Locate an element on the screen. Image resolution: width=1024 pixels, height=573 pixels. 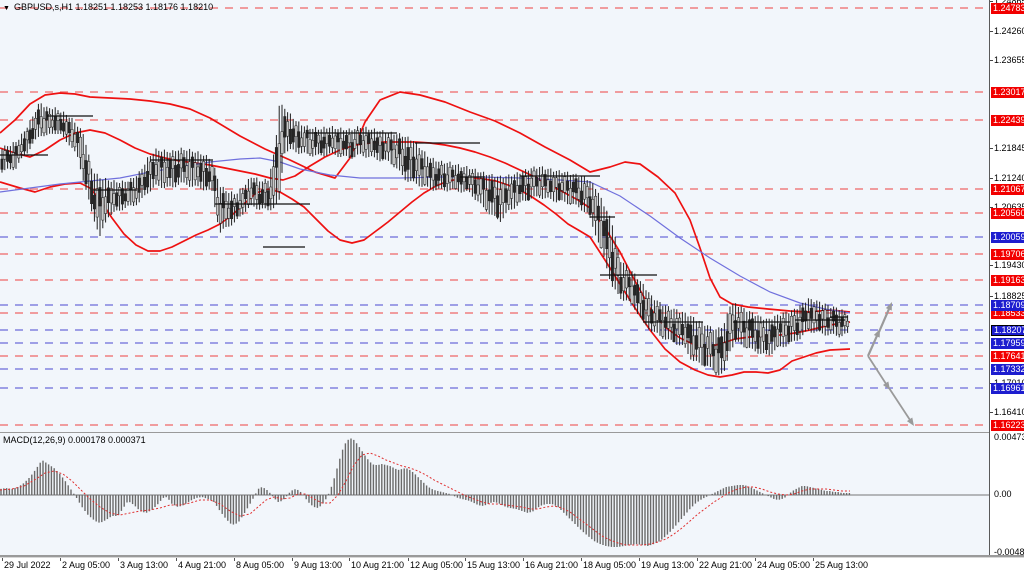
price-axis-tick: 1.16410 is located at coordinates (1009, 412).